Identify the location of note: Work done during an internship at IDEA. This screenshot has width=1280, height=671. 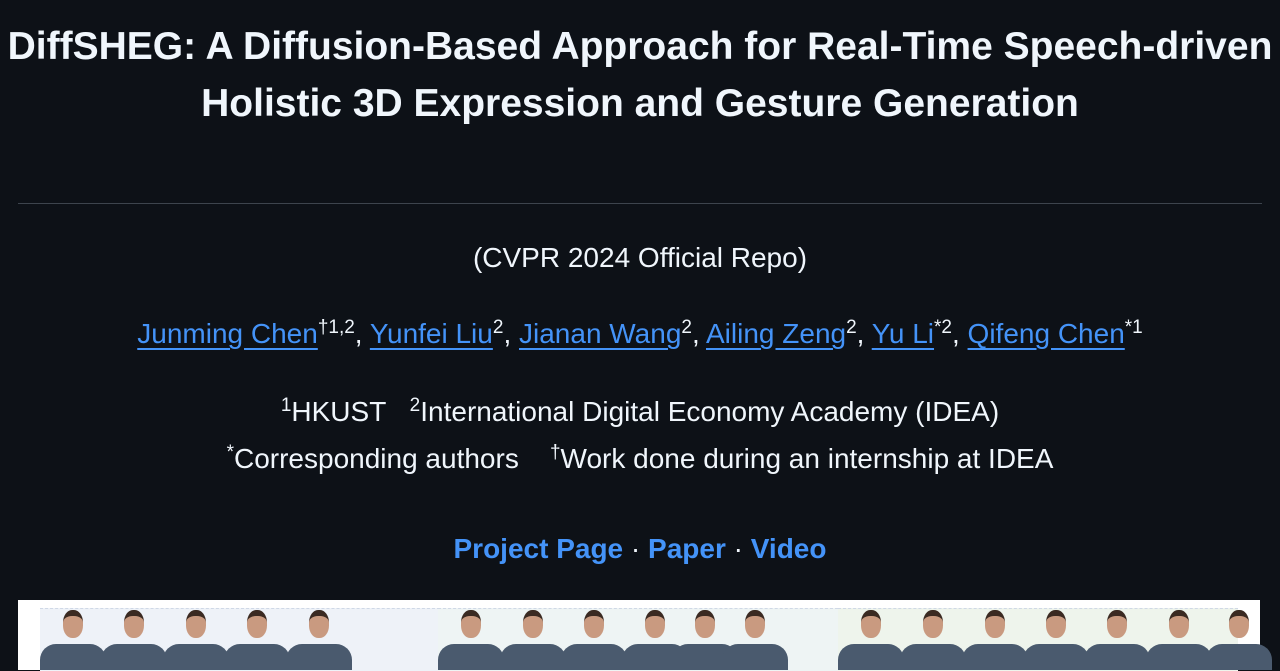
(807, 458).